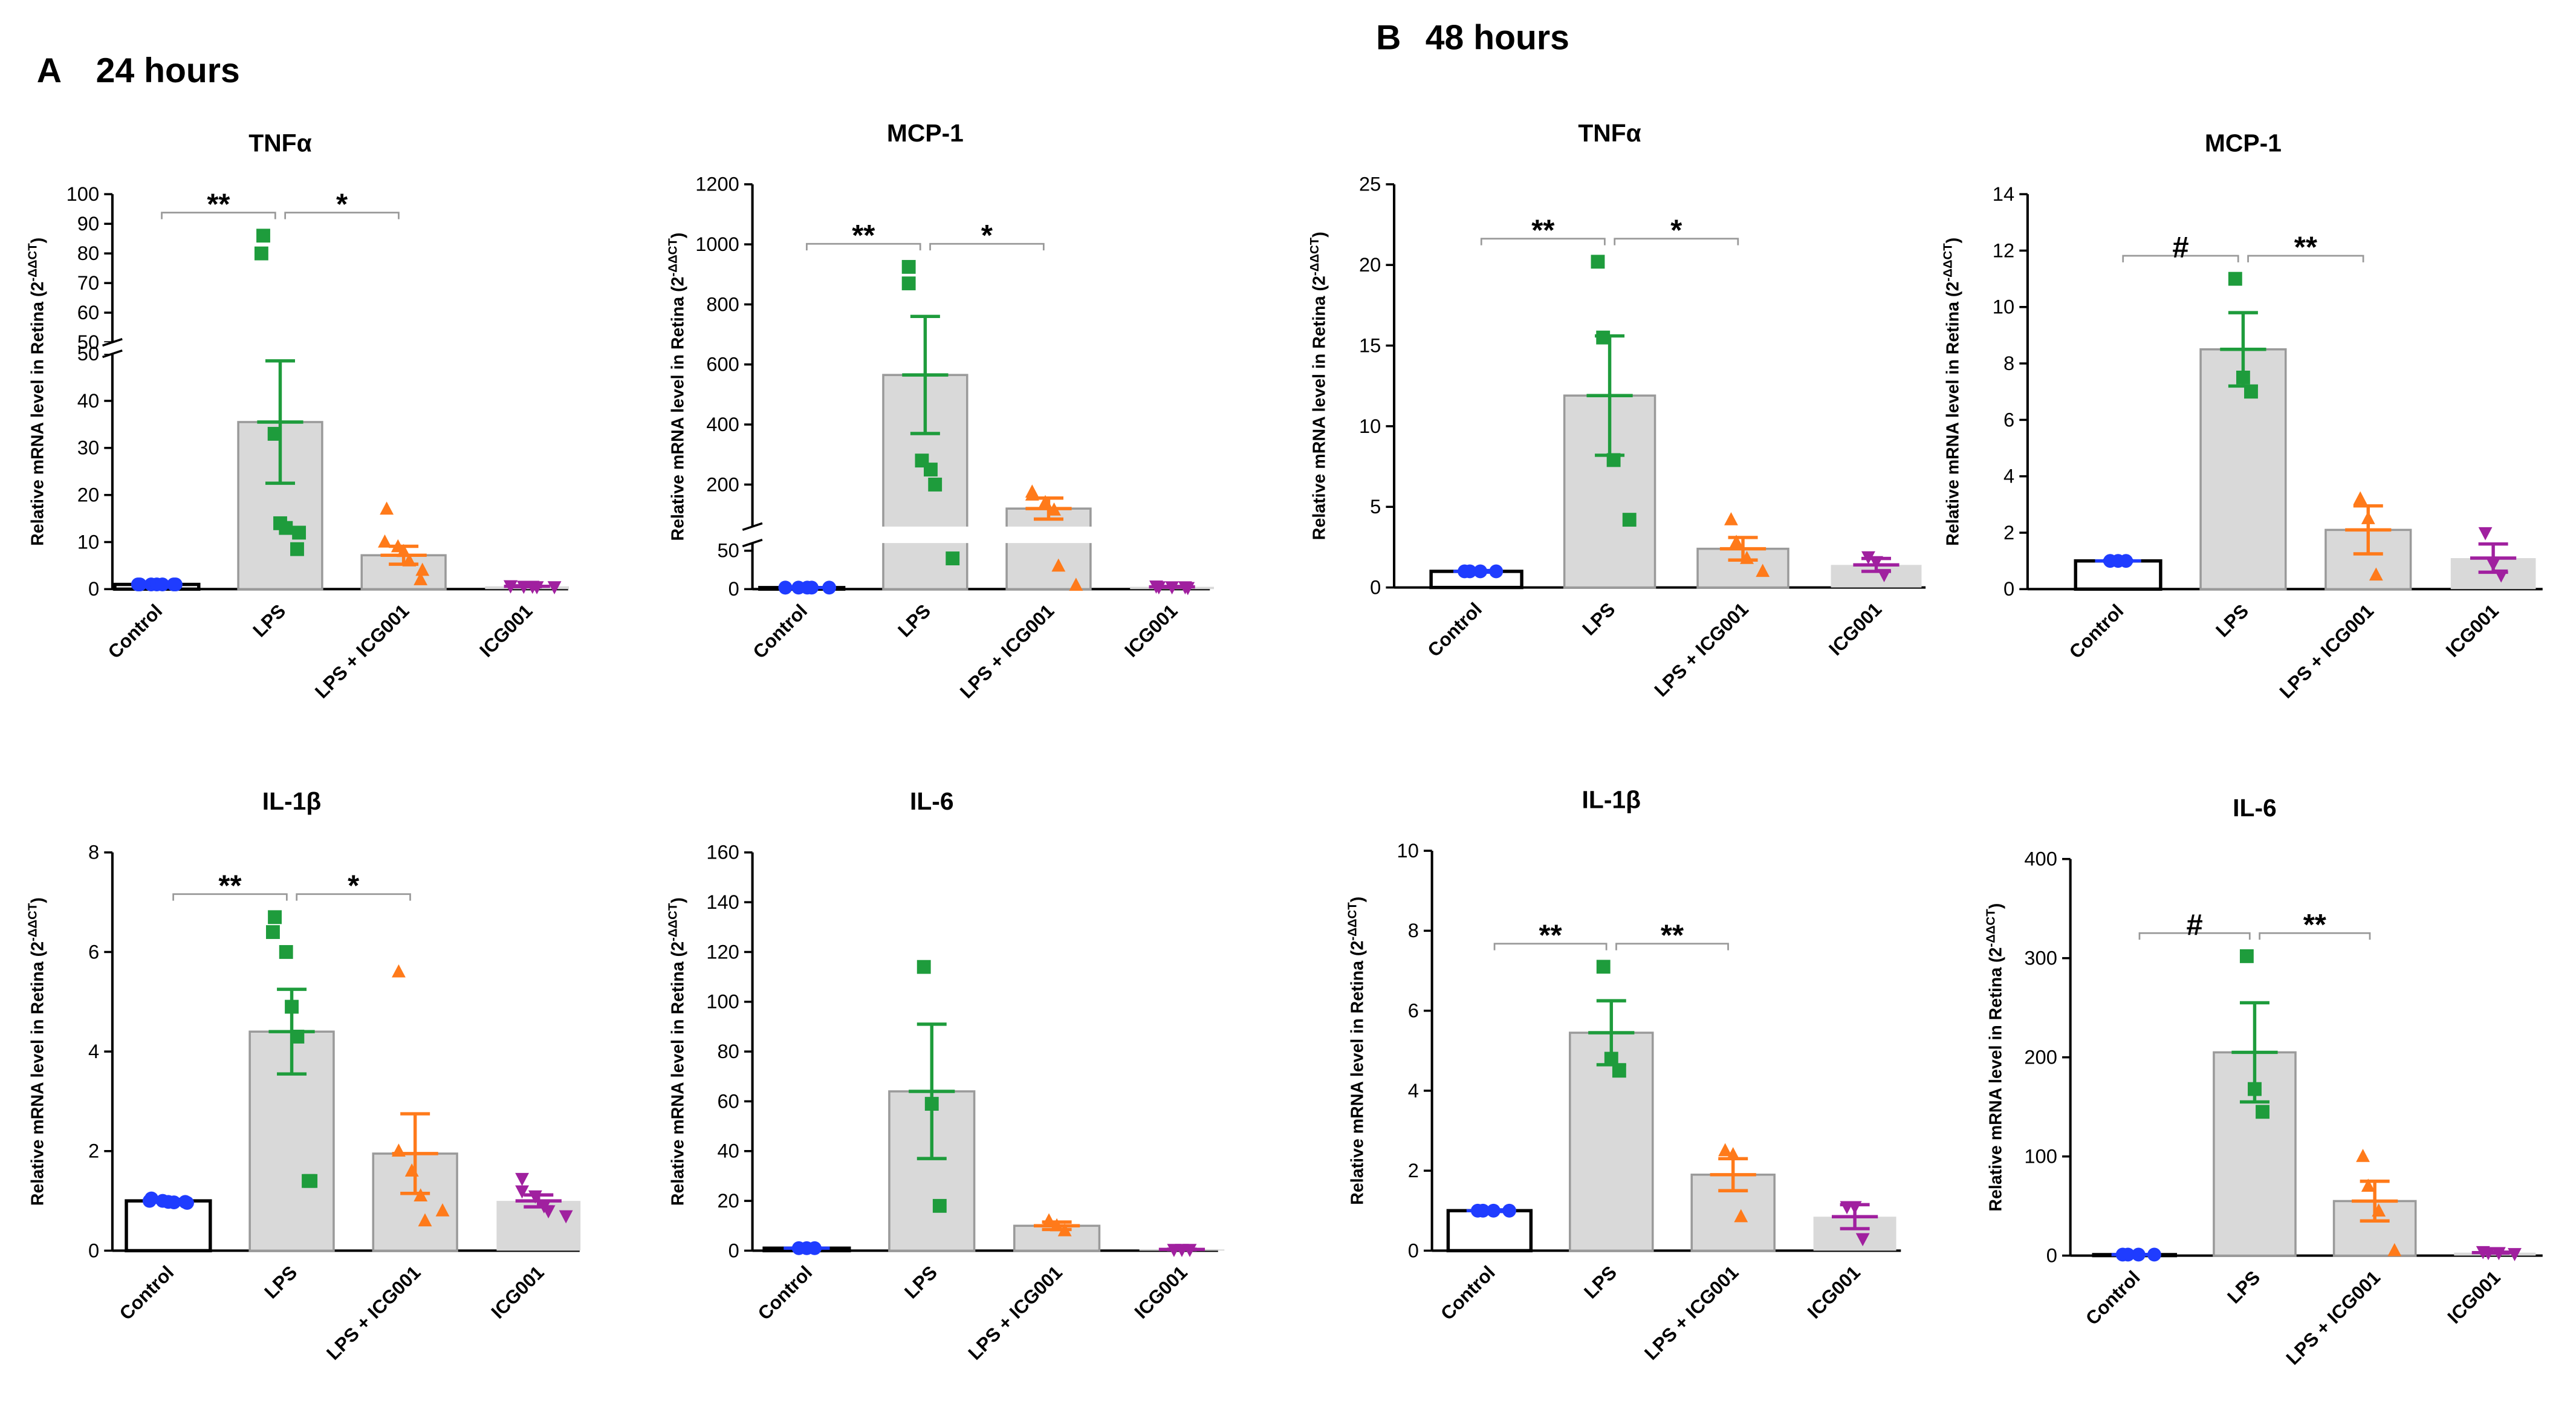  I want to click on y-tick-label: 4, so click(1414, 1090).